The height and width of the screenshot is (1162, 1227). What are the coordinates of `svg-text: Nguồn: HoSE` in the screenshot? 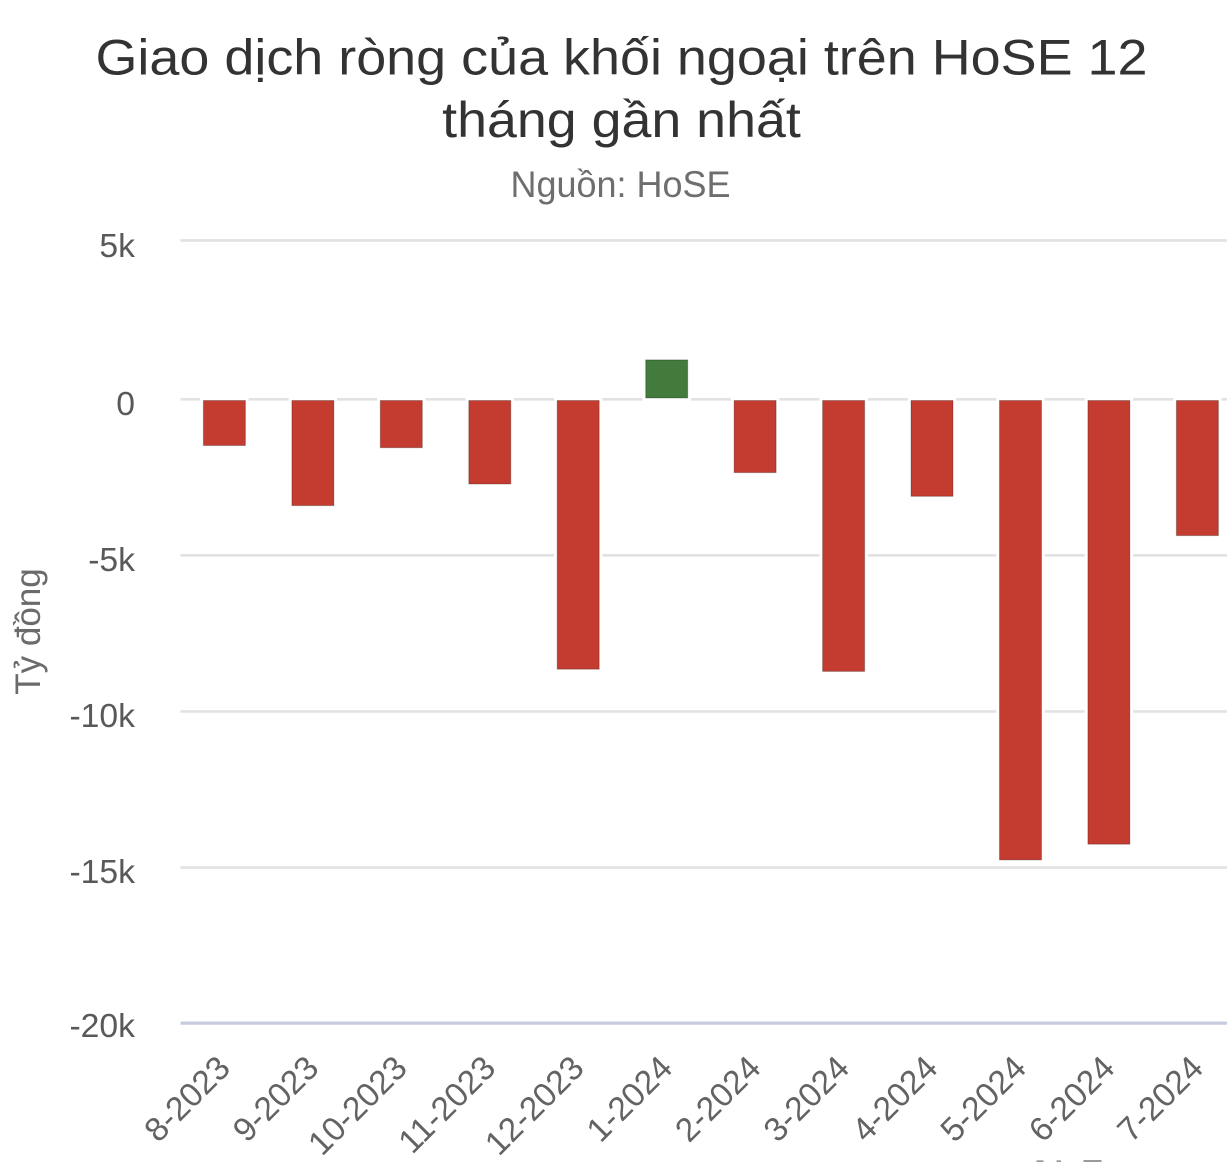 It's located at (621, 184).